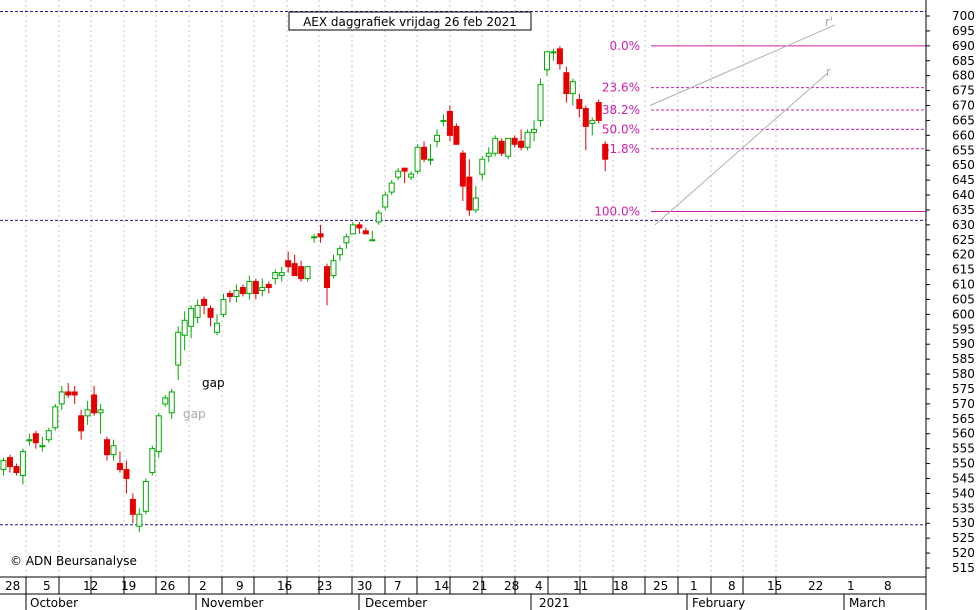 This screenshot has height=610, width=980. What do you see at coordinates (213, 383) in the screenshot?
I see `annotation-label: gap` at bounding box center [213, 383].